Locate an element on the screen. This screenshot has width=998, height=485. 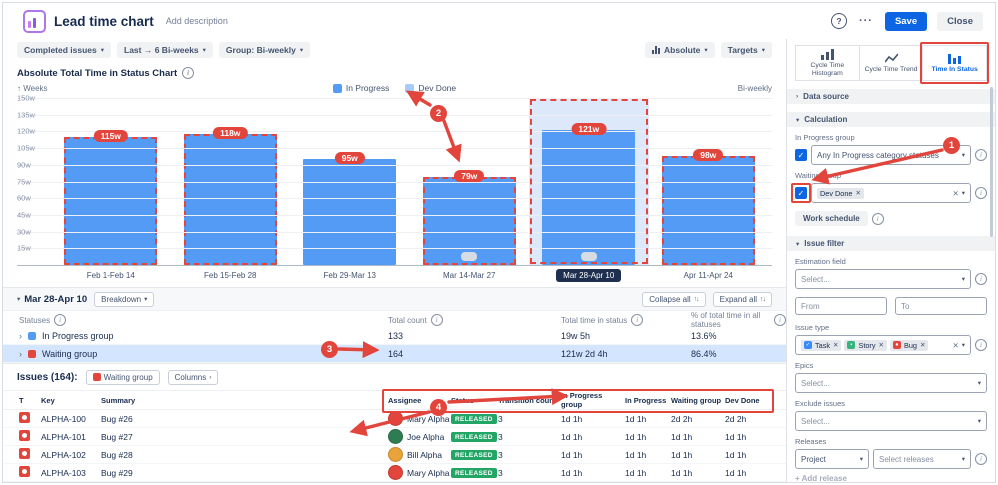
x-axis-category: Feb 1-Feb 14 is located at coordinates (110, 275).